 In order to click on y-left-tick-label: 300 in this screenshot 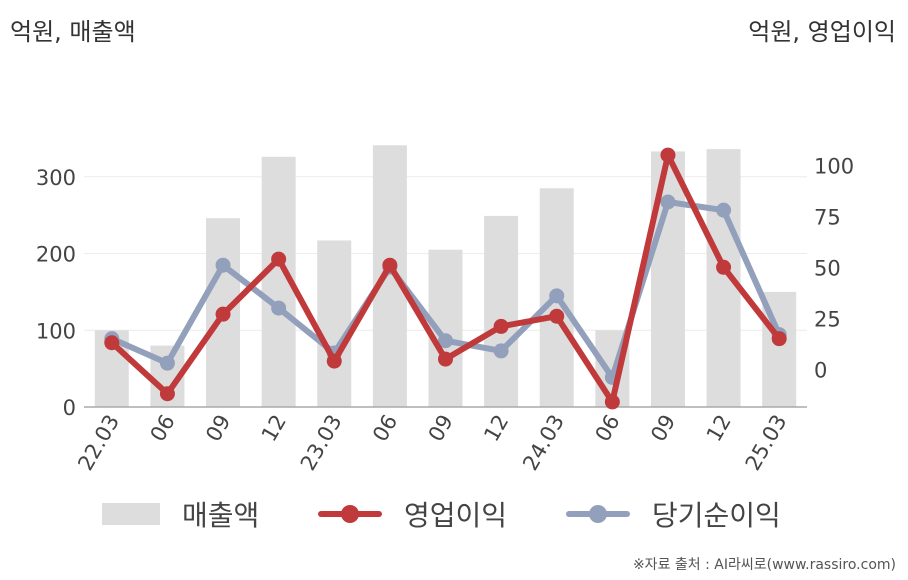, I will do `click(56, 178)`.